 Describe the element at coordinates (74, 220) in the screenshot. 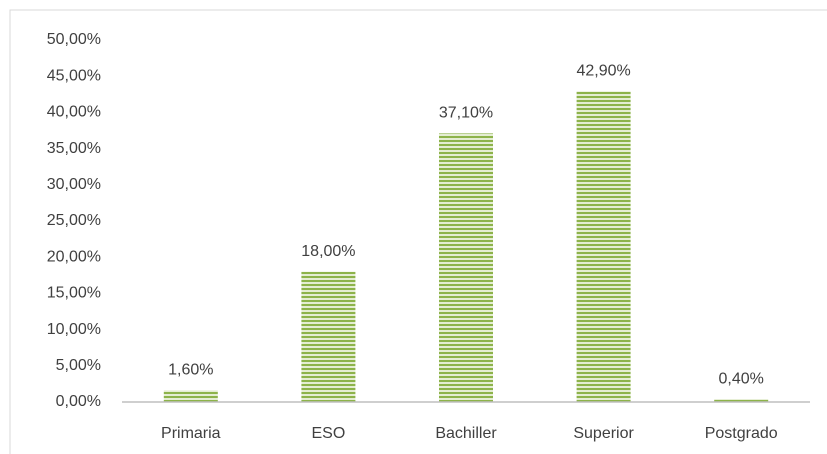

I see `y-tick-label: 25,00%` at that location.